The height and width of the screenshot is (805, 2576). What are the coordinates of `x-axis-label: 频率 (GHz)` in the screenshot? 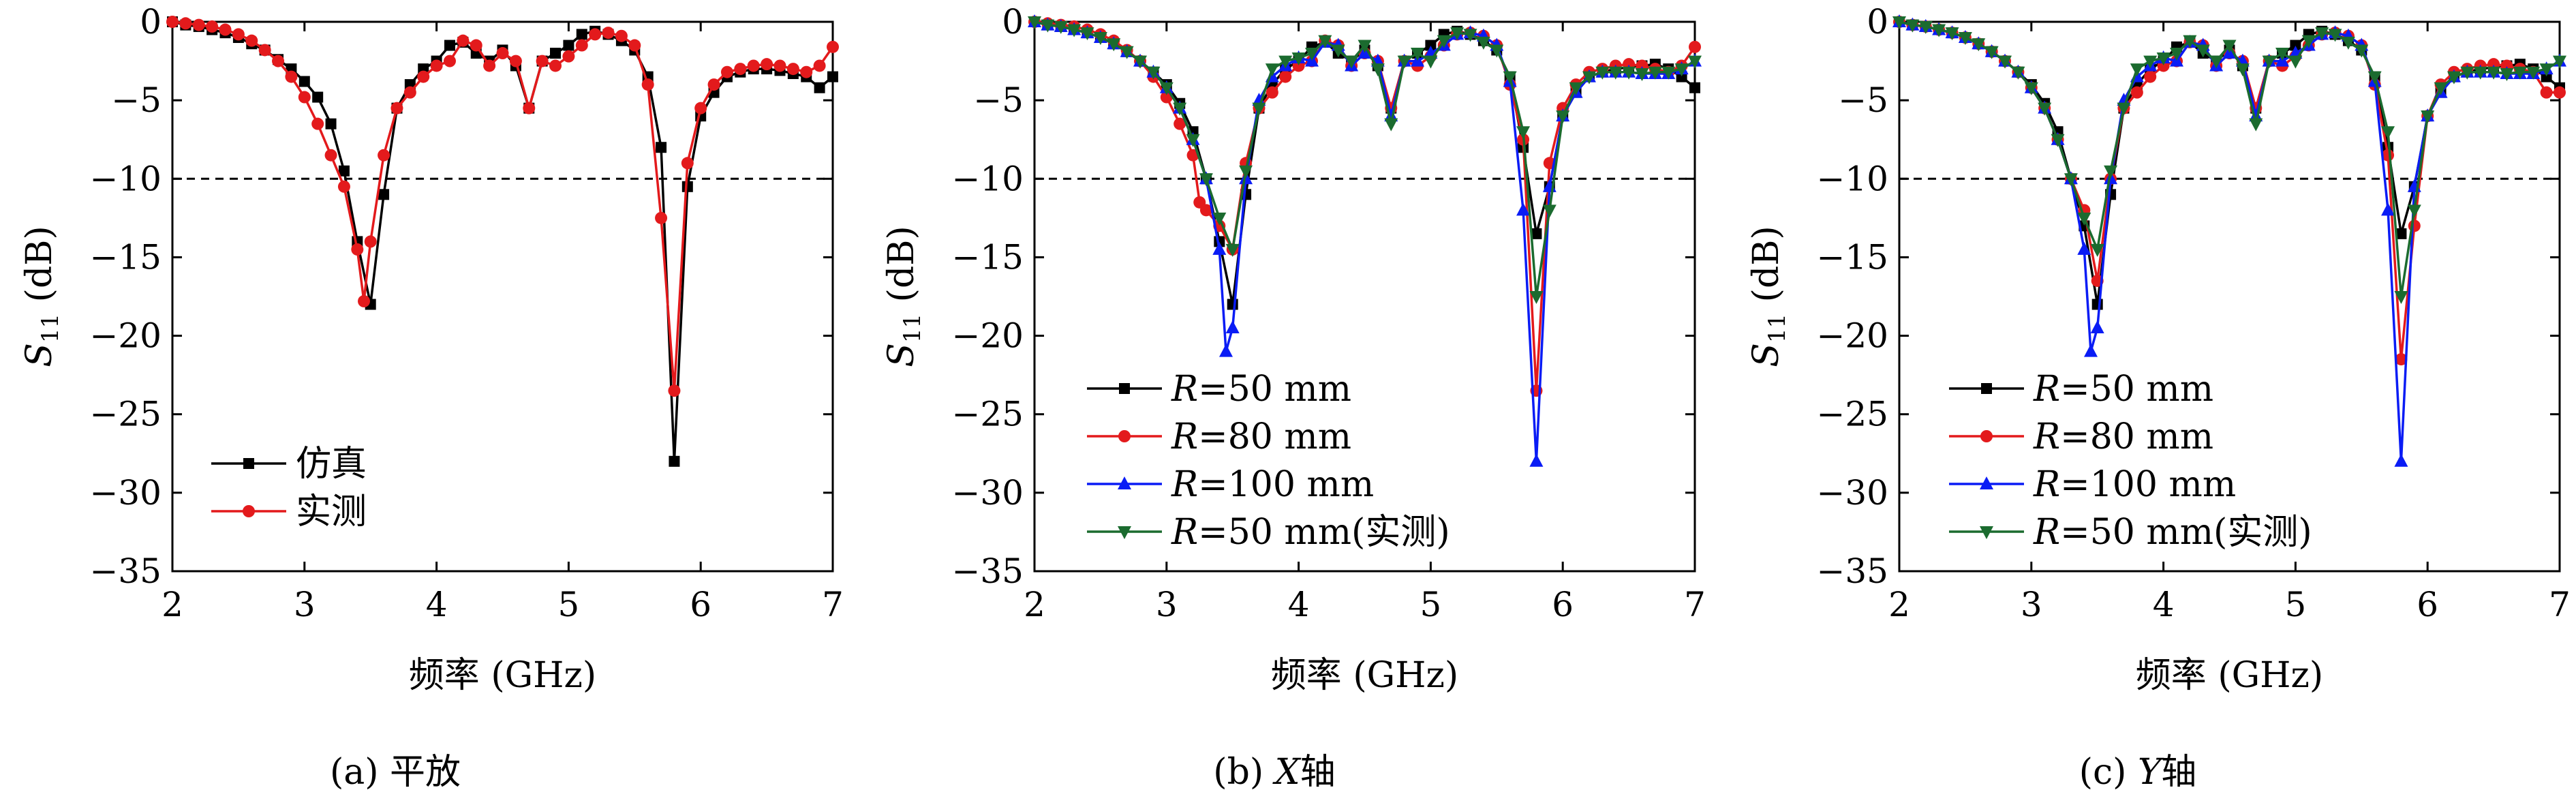 It's located at (1364, 675).